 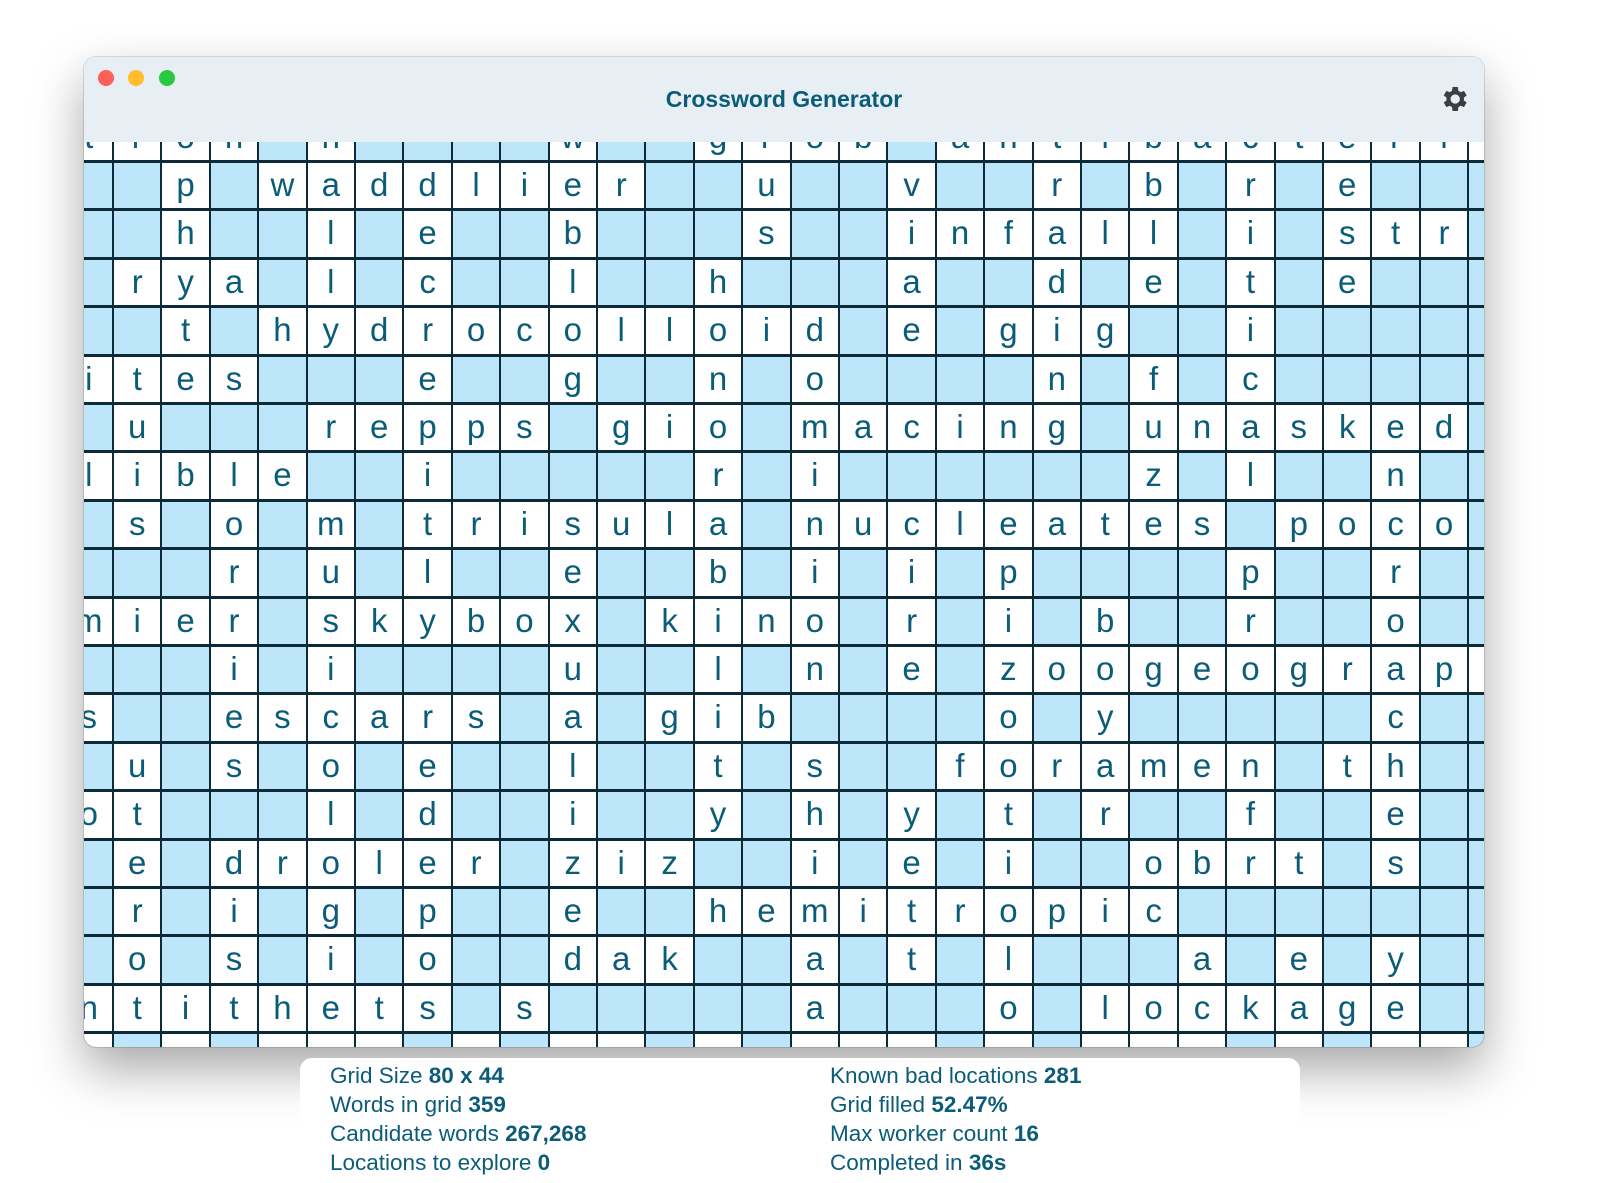 What do you see at coordinates (573, 622) in the screenshot?
I see `grid-cell-letter: x` at bounding box center [573, 622].